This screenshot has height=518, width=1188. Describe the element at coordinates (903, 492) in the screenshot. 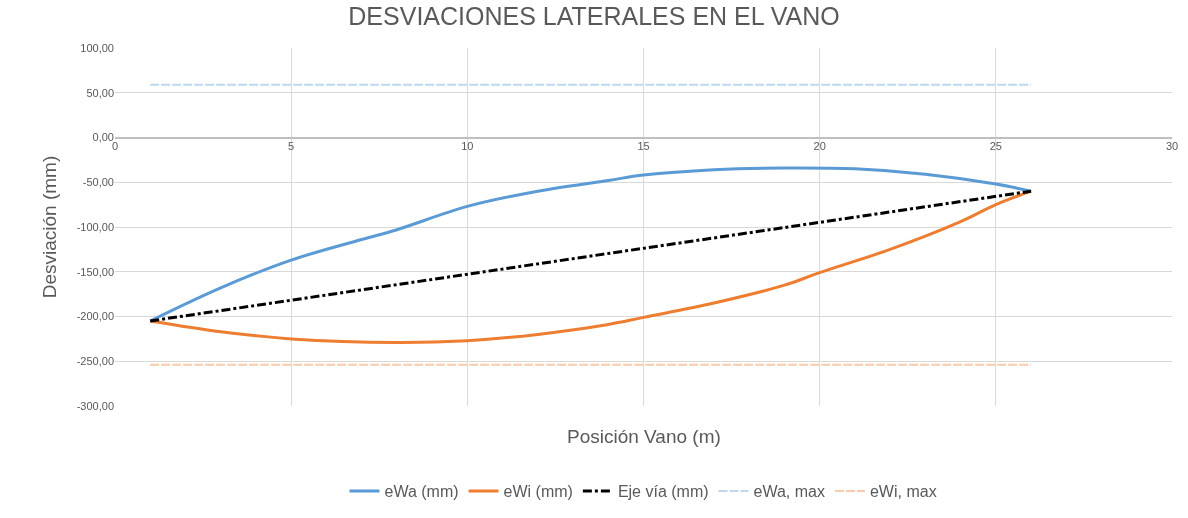

I see `legend-label: eWi, max` at that location.